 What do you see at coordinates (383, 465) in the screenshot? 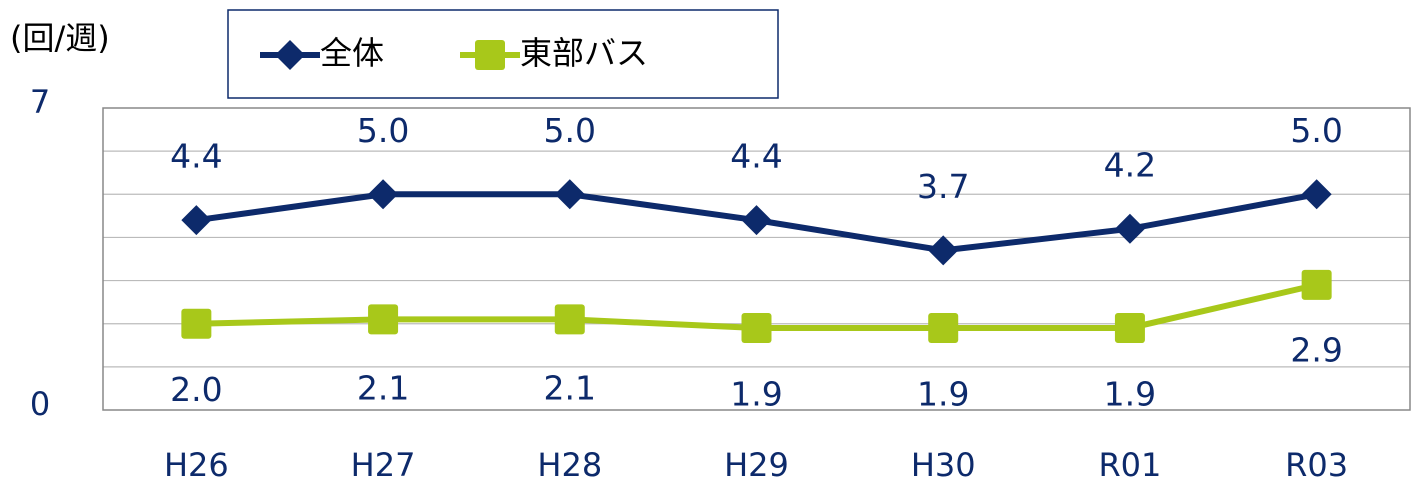
I see `x-tick-label: H27` at bounding box center [383, 465].